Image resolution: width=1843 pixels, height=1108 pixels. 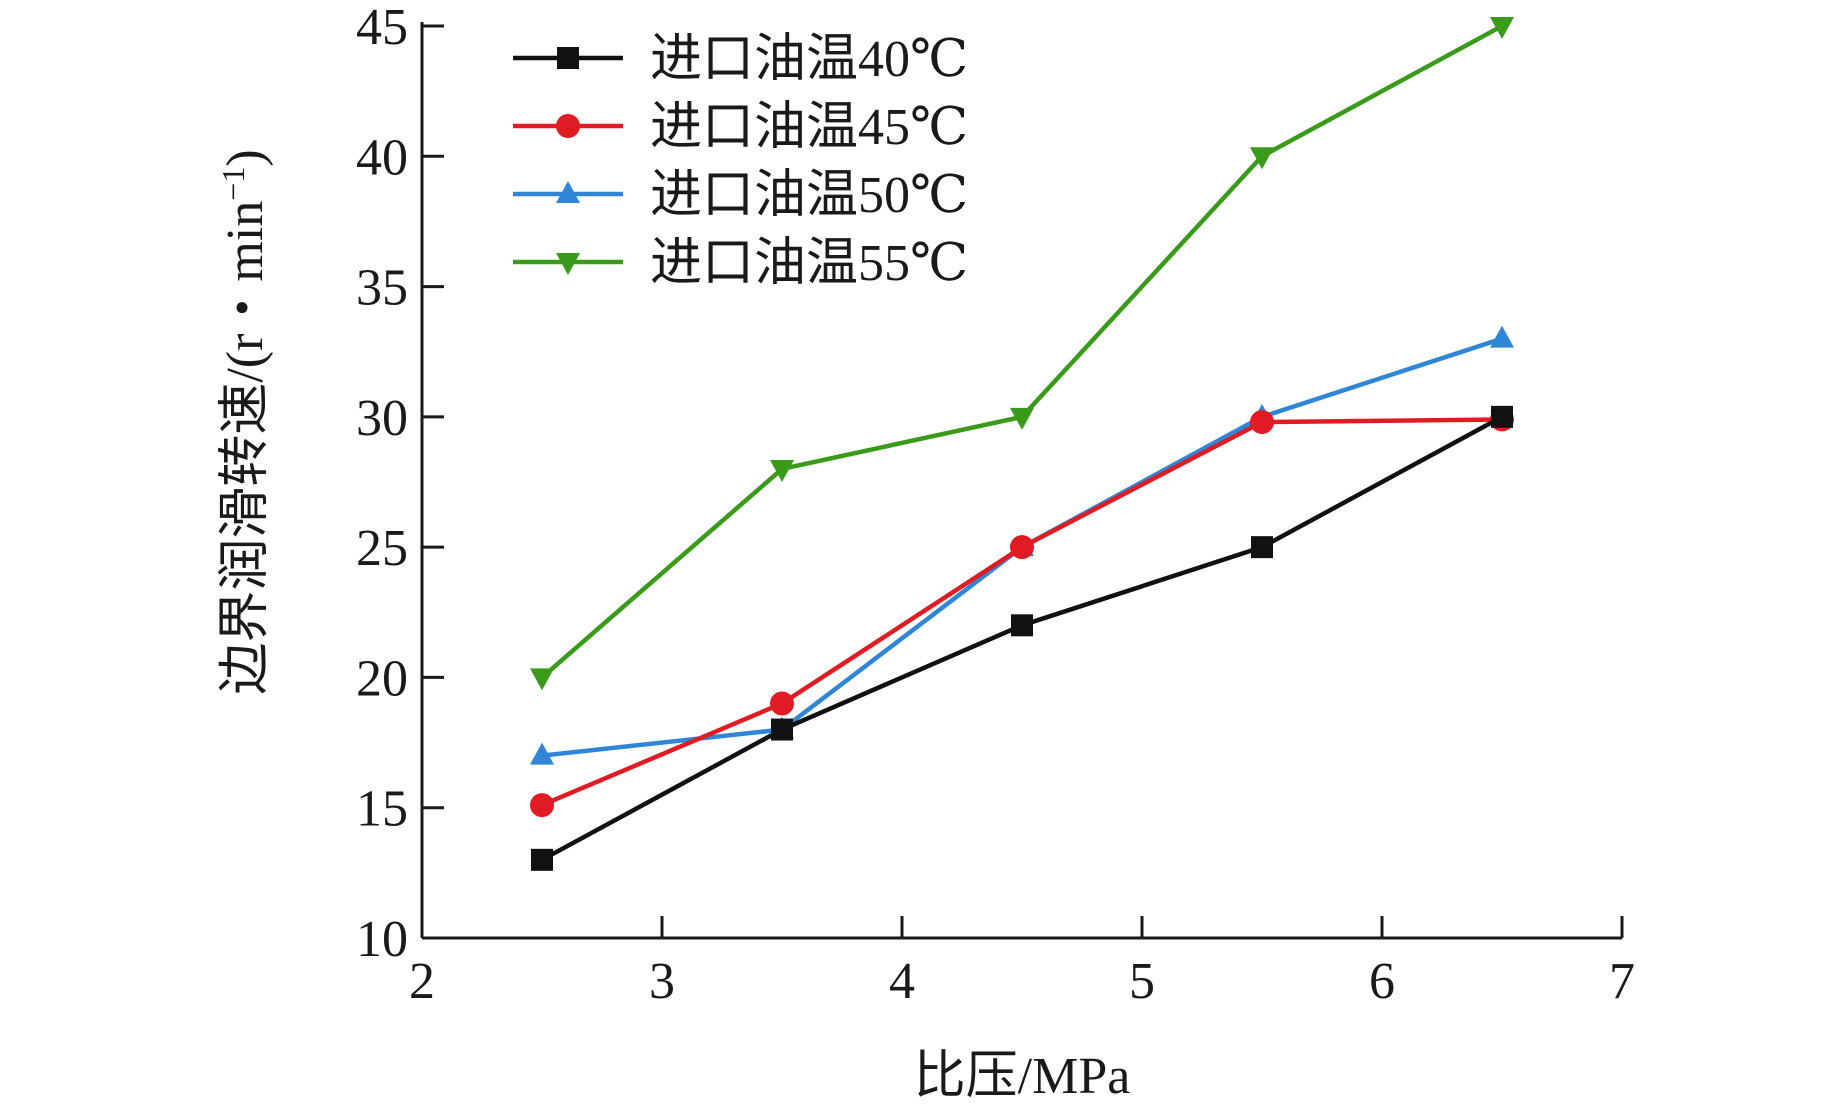 I want to click on legend-item: 进口油温50℃, so click(x=740, y=195).